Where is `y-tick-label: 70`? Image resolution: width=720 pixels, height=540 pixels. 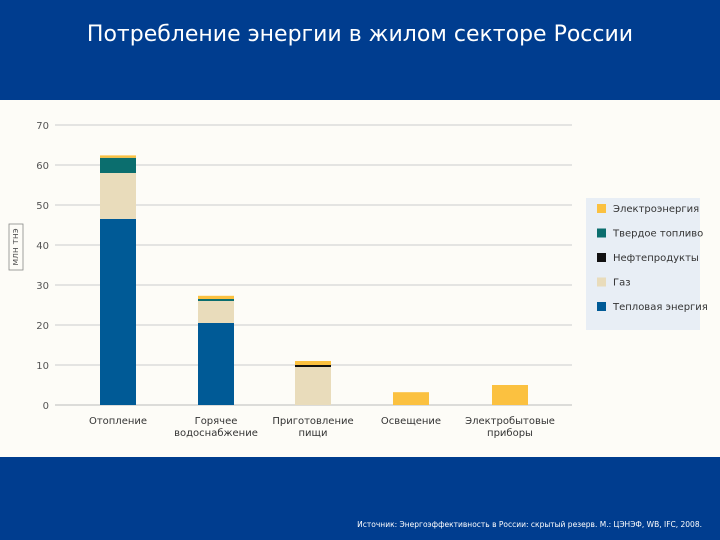
y-tick-label: 70 is located at coordinates (42, 126).